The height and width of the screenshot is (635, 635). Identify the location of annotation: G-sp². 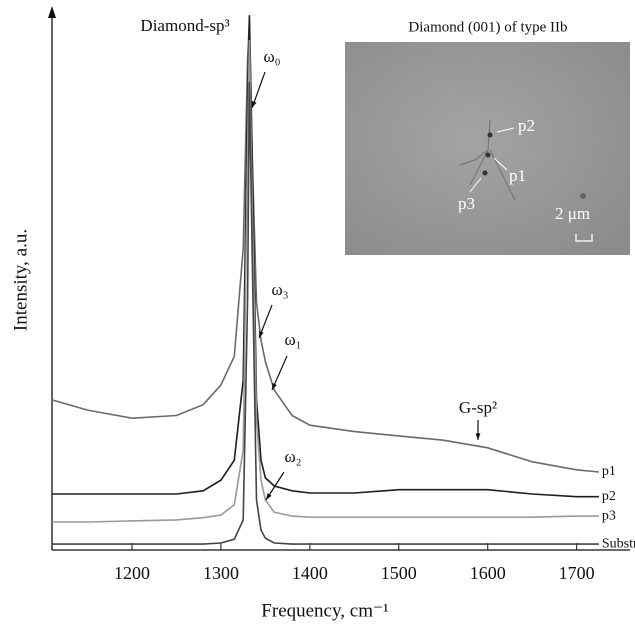
(478, 407).